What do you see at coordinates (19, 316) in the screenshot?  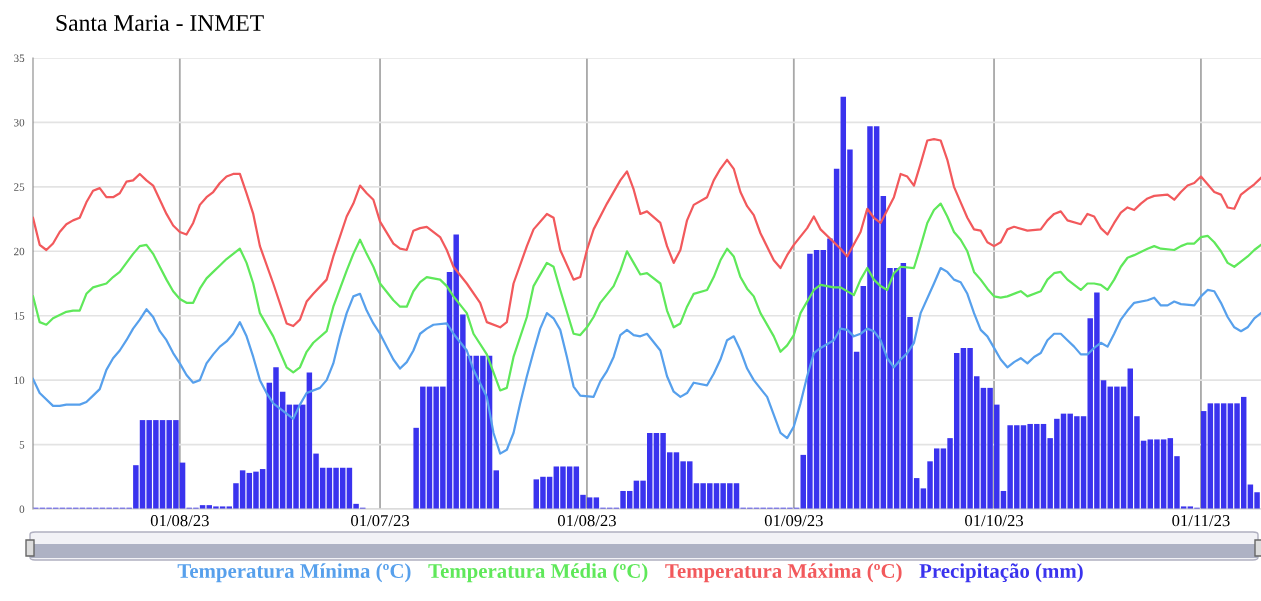 I see `y-tick-label: 15` at bounding box center [19, 316].